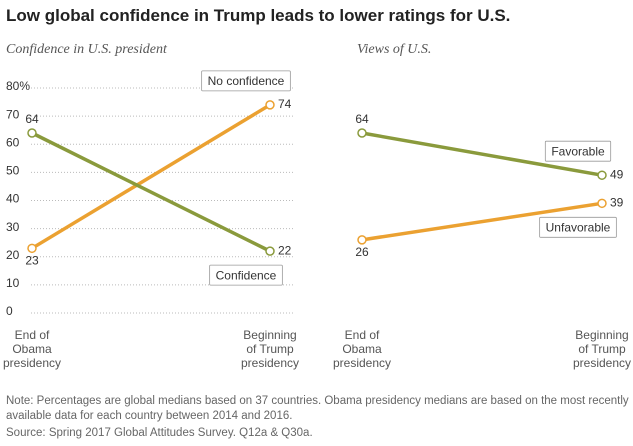 The image size is (633, 446). Describe the element at coordinates (285, 104) in the screenshot. I see `value-label: 74` at that location.